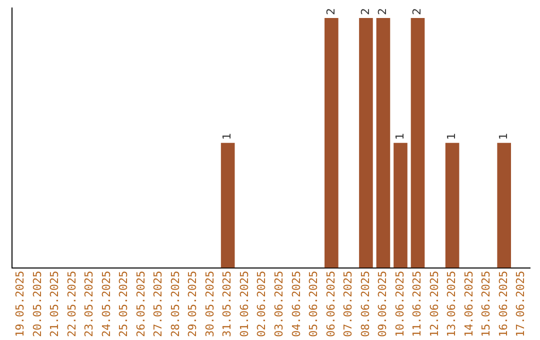 Image resolution: width=540 pixels, height=340 pixels. I want to click on x-tick-label: 22.05.2025, so click(71, 304).